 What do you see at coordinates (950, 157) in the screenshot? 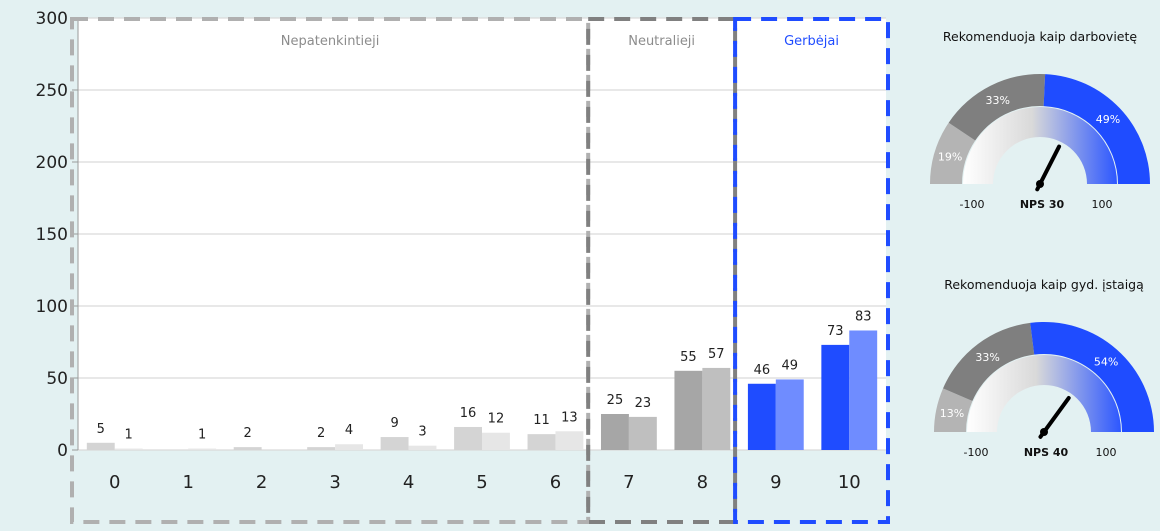
I see `gauge-segment-label: 19%` at bounding box center [950, 157].